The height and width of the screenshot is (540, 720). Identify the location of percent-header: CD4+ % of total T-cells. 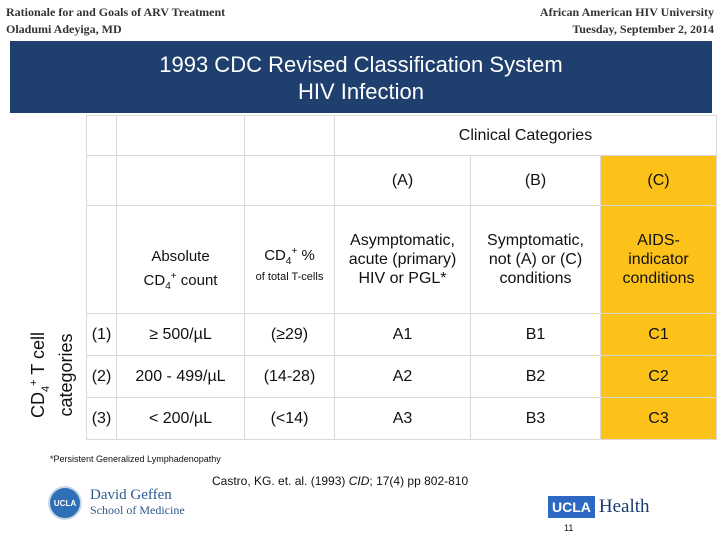
(289, 259).